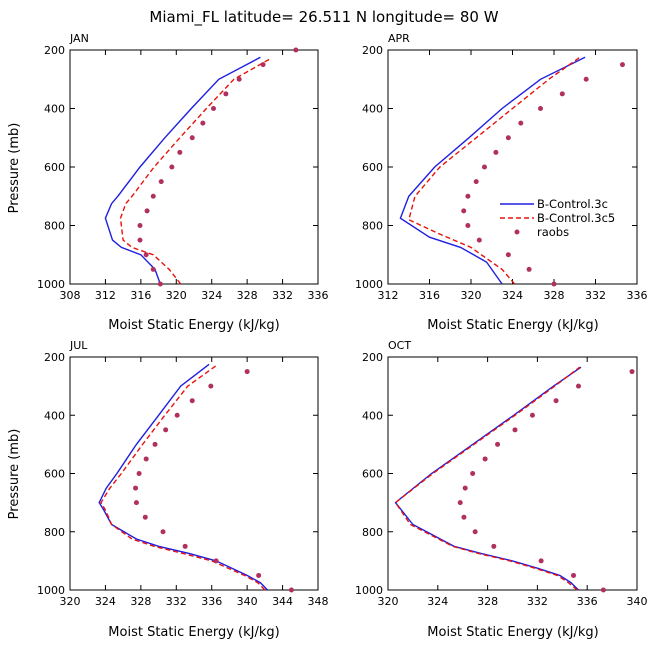 This screenshot has width=648, height=648. Describe the element at coordinates (572, 204) in the screenshot. I see `legend-label-series1: B-Control.3c` at that location.